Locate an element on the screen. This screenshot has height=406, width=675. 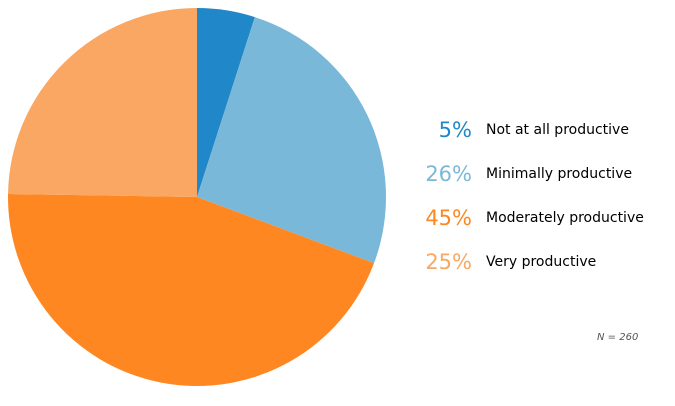
legend-percent: 5% is located at coordinates (455, 130).